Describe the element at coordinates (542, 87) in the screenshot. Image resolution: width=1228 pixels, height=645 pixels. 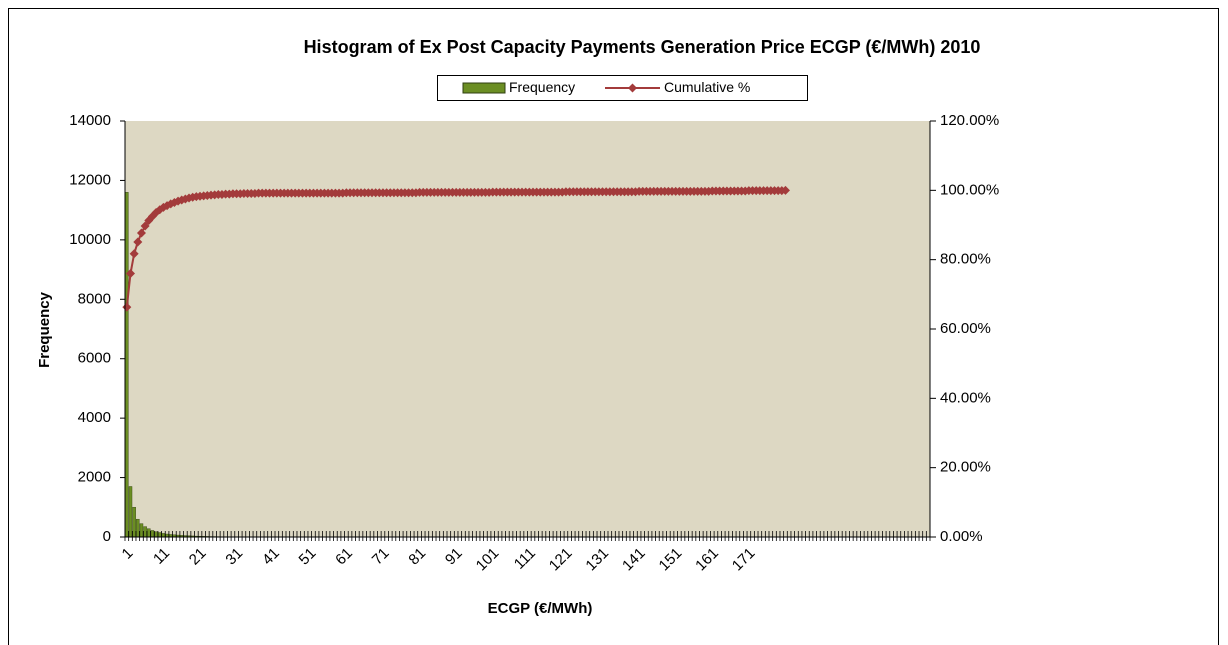
I see `legend-label: Frequency` at that location.